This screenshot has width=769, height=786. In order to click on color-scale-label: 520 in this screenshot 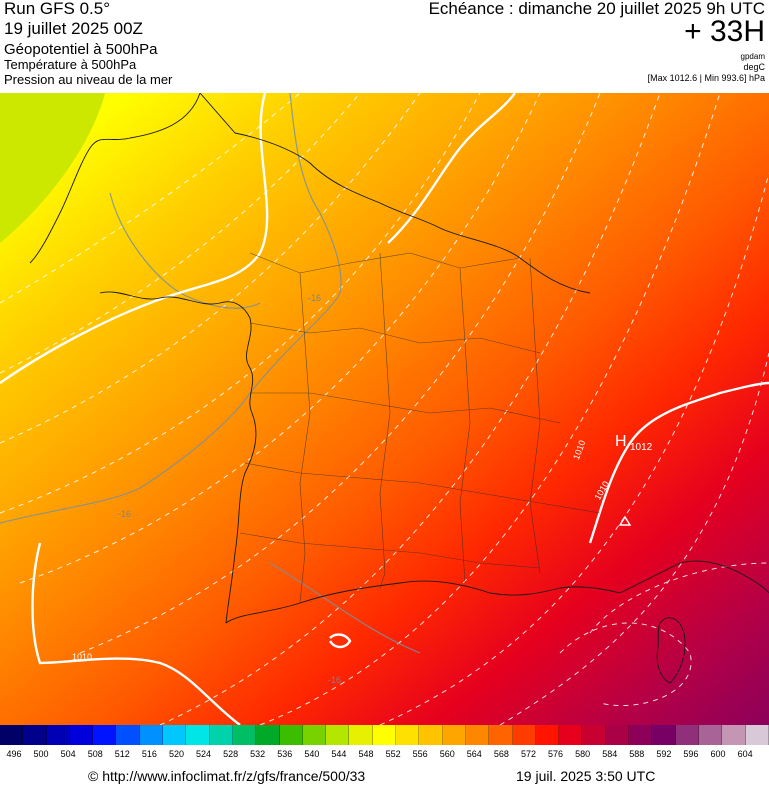, I will do `click(176, 754)`.